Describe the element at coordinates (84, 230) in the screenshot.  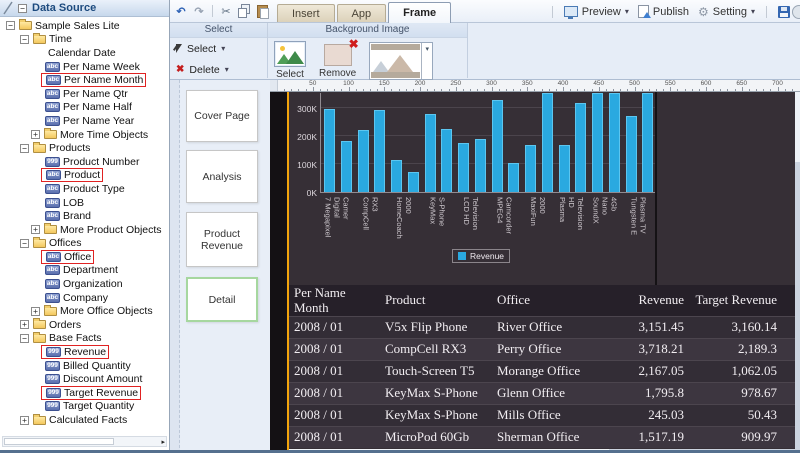
I see `tree-item-more-product-objects: + More Product Objects` at that location.